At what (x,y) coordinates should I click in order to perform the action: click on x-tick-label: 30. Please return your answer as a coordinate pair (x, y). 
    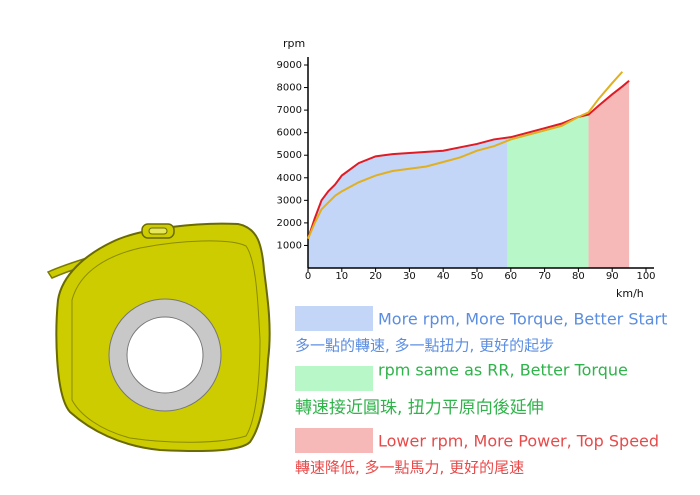
    Looking at the image, I should click on (409, 276).